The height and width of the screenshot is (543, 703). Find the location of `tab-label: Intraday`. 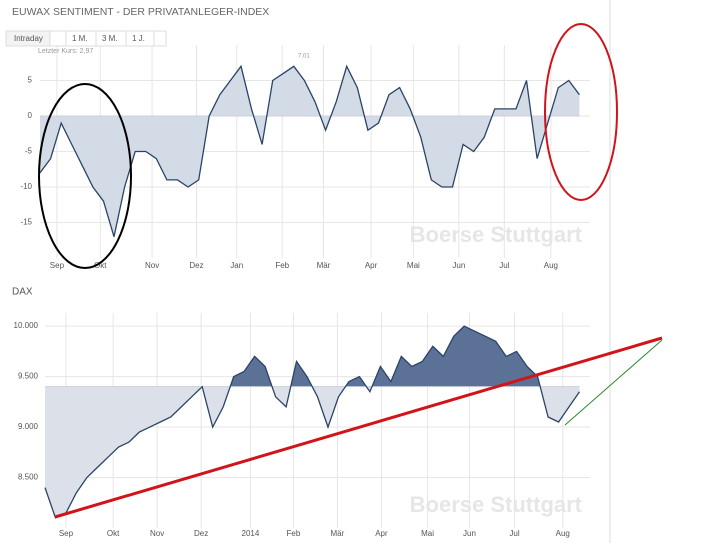

tab-label: Intraday is located at coordinates (28, 38).